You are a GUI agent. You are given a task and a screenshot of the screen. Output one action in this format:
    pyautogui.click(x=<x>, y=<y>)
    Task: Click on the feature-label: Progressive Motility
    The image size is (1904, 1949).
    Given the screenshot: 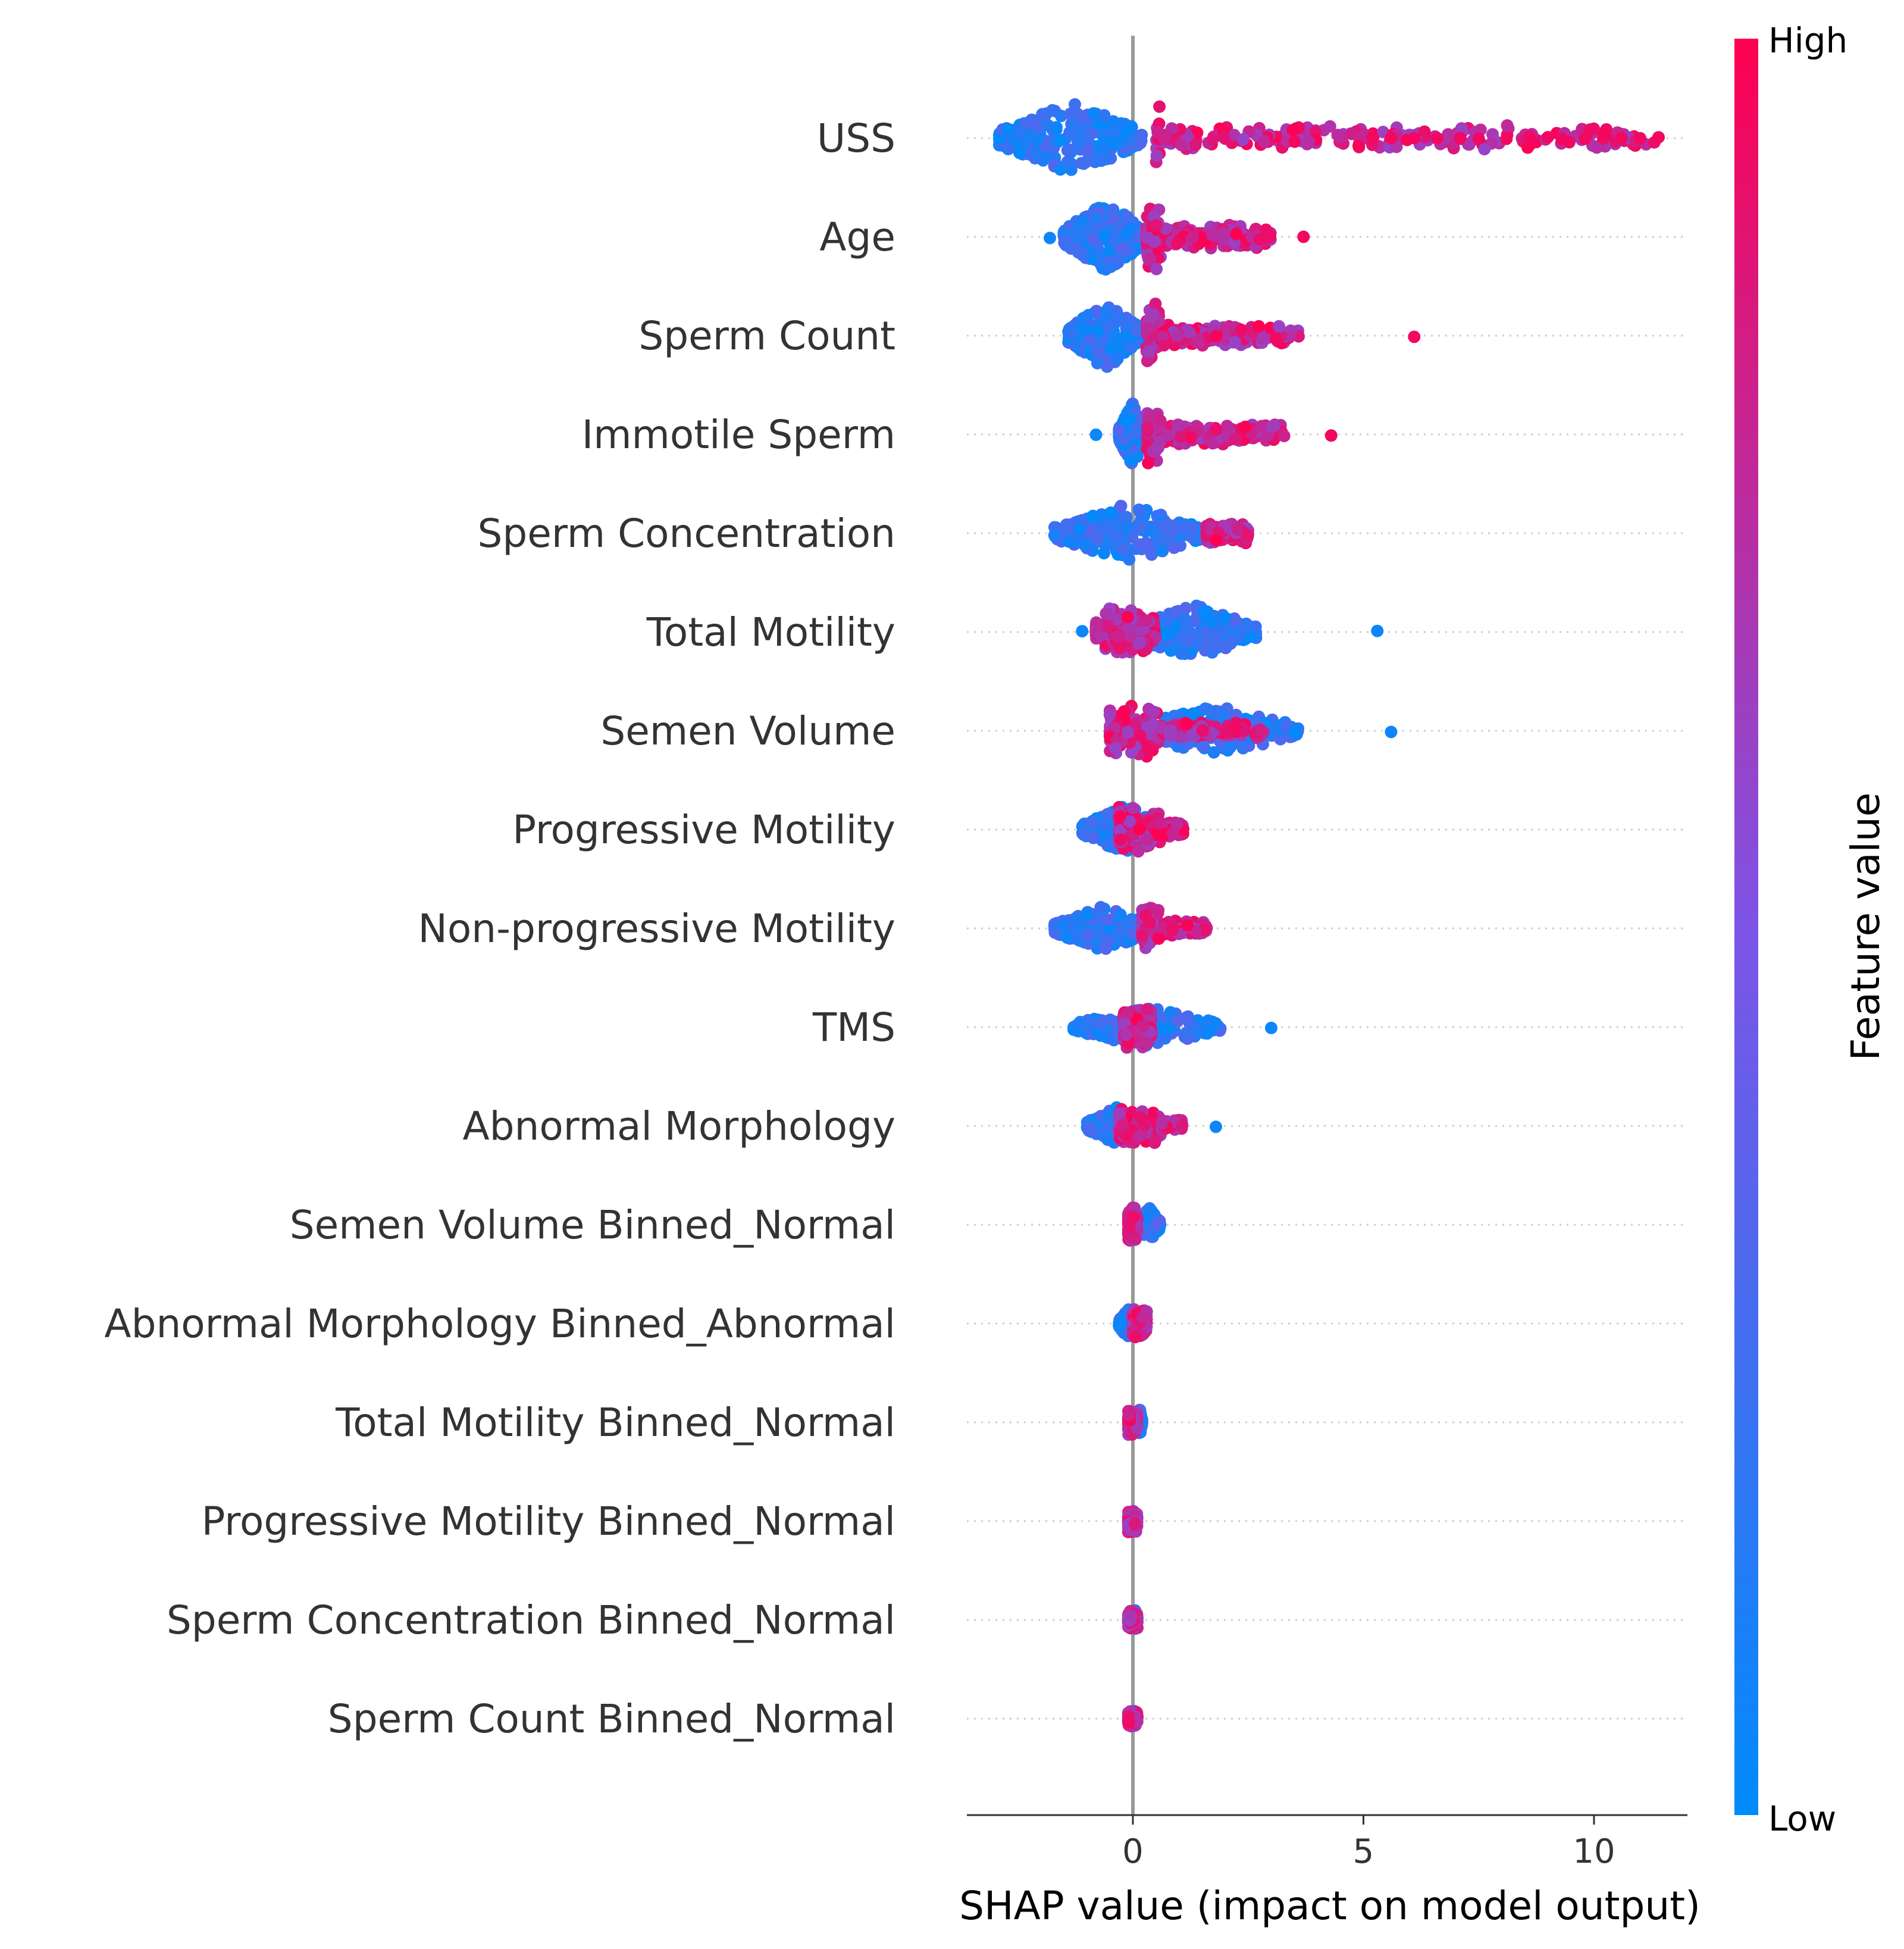 What is the action you would take?
    pyautogui.click(x=703, y=830)
    